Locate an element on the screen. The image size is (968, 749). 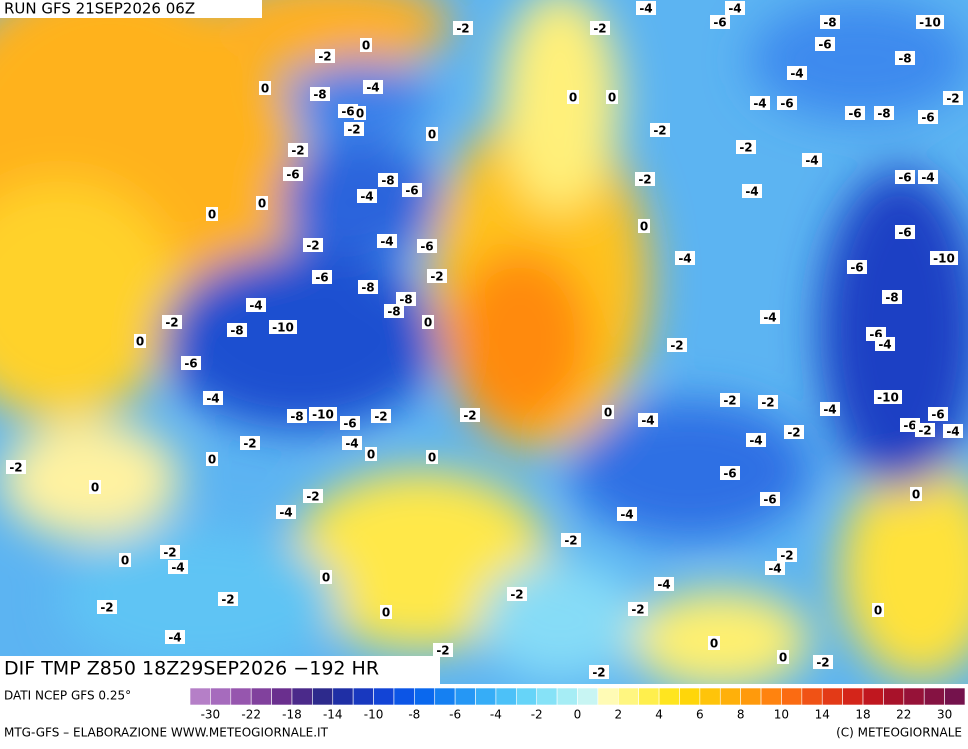
colorbar-label: -4 is located at coordinates (496, 715).